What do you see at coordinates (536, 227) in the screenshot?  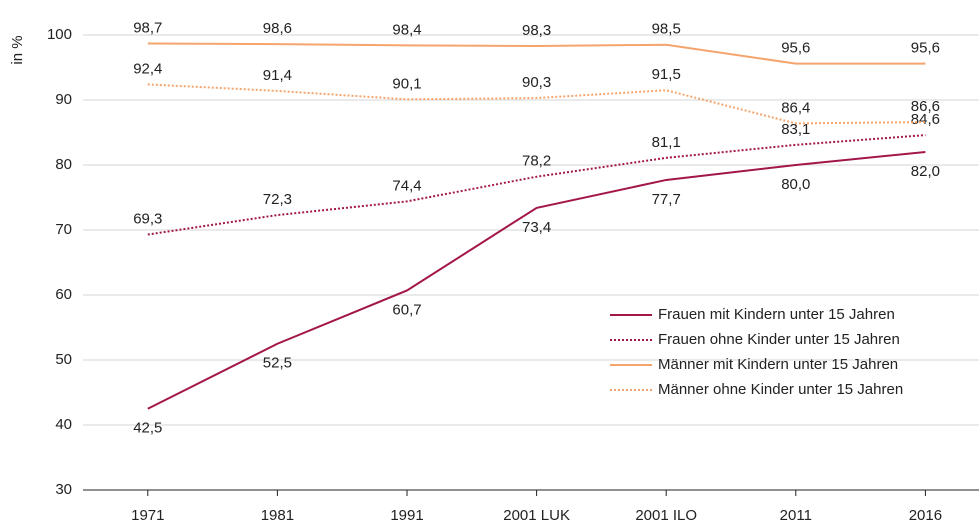 I see `value-label: 73,4` at bounding box center [536, 227].